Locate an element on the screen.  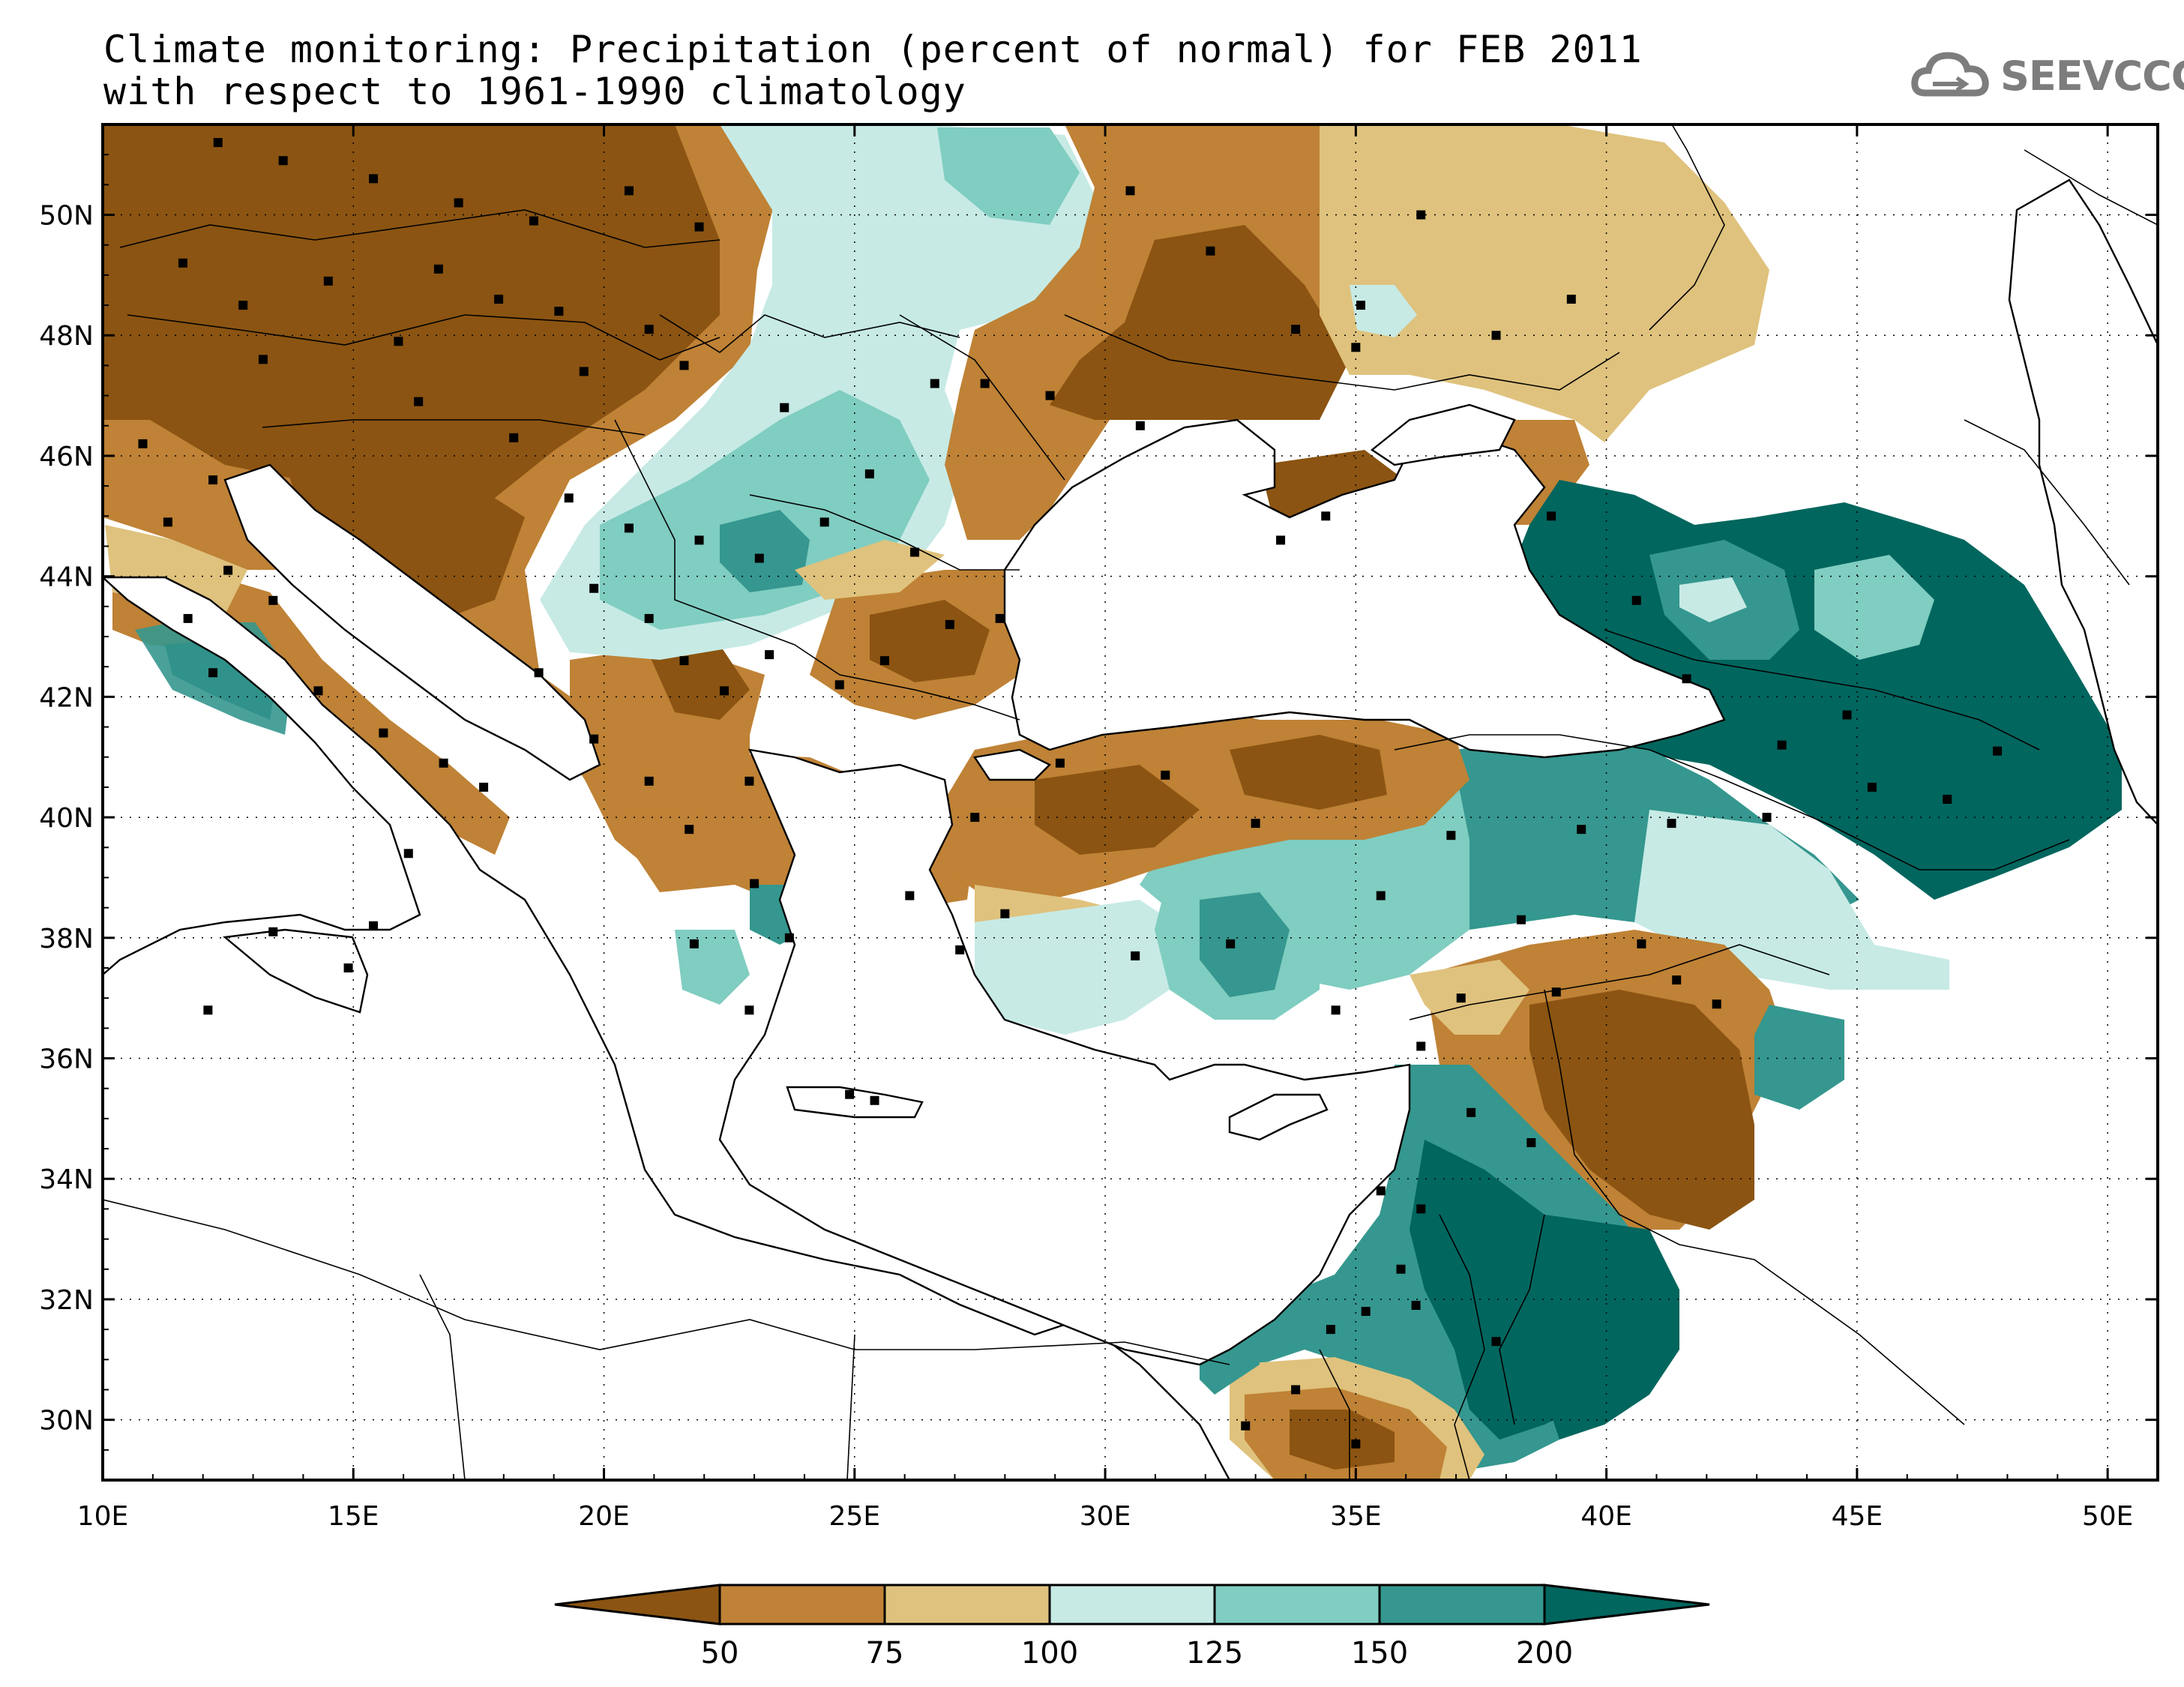
sicily-coast is located at coordinates (296, 971).